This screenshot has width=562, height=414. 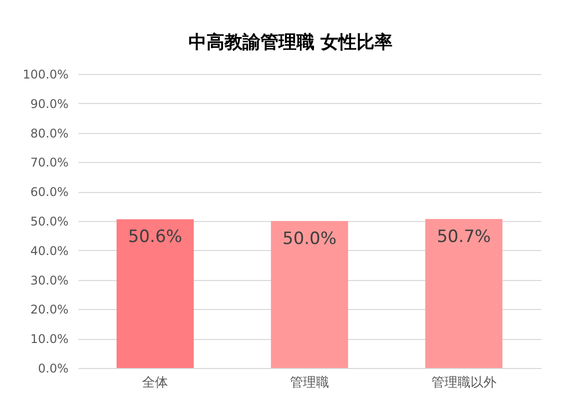 I want to click on y-tick-label: 50.0%, so click(x=49, y=221).